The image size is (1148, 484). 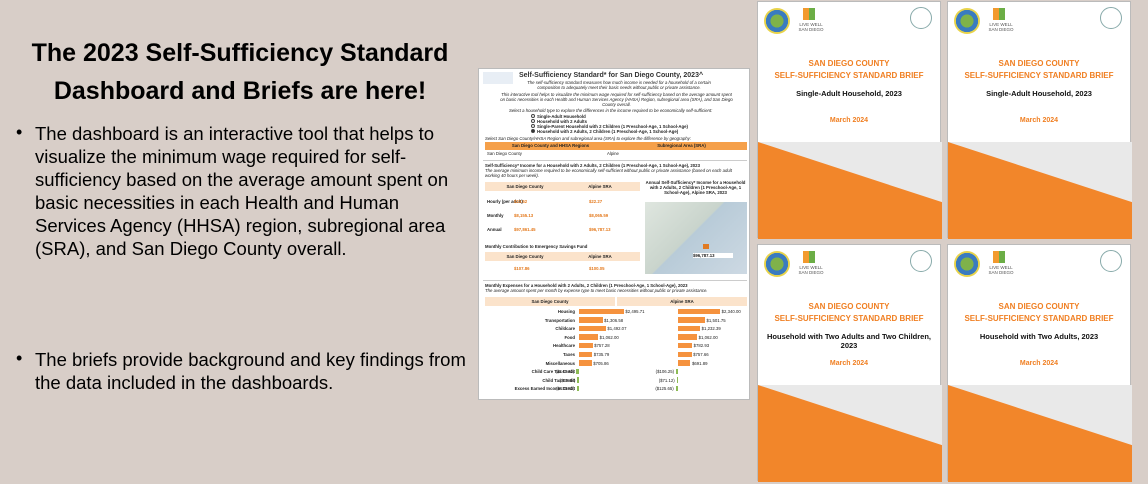 I want to click on category-label: Child Tax Credit, so click(x=558, y=380).